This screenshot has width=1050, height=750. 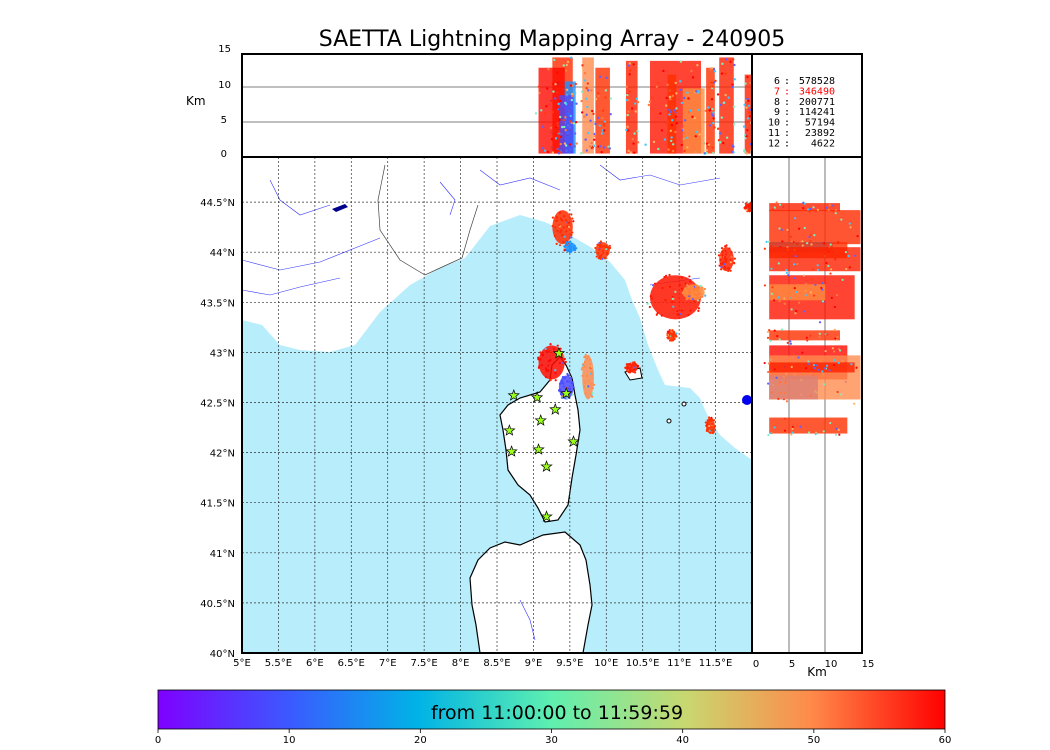 What do you see at coordinates (774, 143) in the screenshot?
I see `station-count-n: 12` at bounding box center [774, 143].